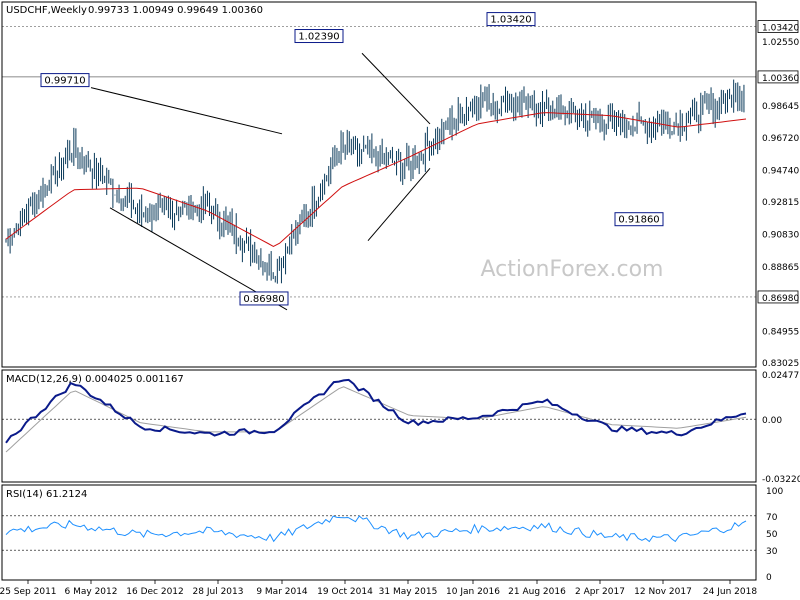 This screenshot has height=600, width=800. Describe the element at coordinates (376, 529) in the screenshot. I see `rsi-line` at that location.